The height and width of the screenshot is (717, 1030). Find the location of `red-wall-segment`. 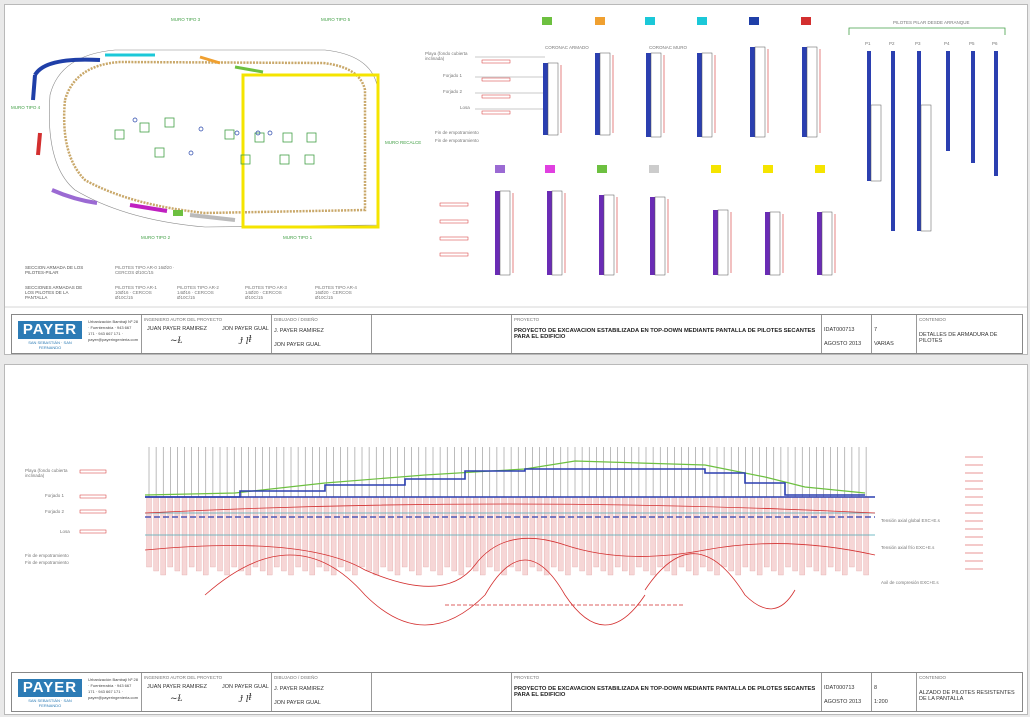

red-wall-segment is located at coordinates (39, 144).